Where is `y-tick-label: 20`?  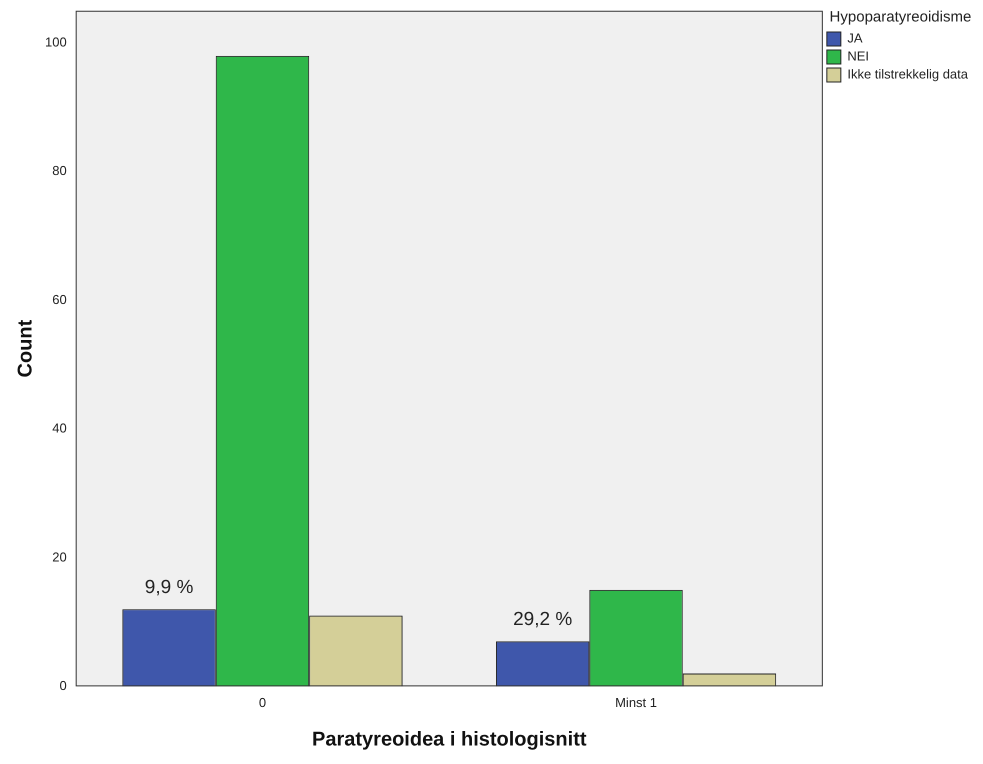 y-tick-label: 20 is located at coordinates (59, 556).